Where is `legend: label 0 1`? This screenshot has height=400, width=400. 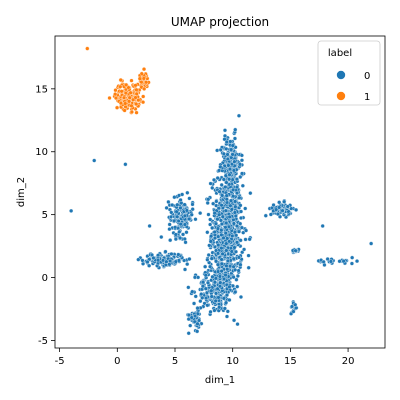 legend: label 0 1 is located at coordinates (349, 73).